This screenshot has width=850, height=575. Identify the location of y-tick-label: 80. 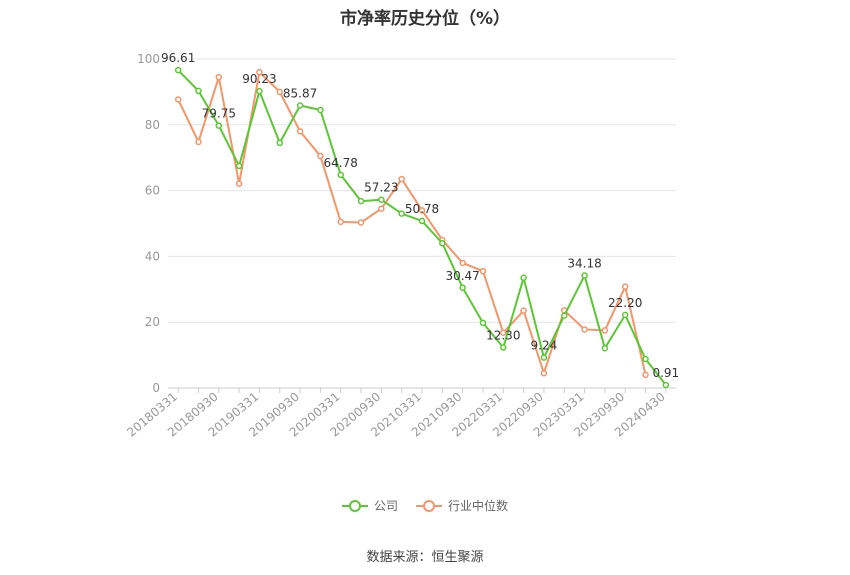
(152, 125).